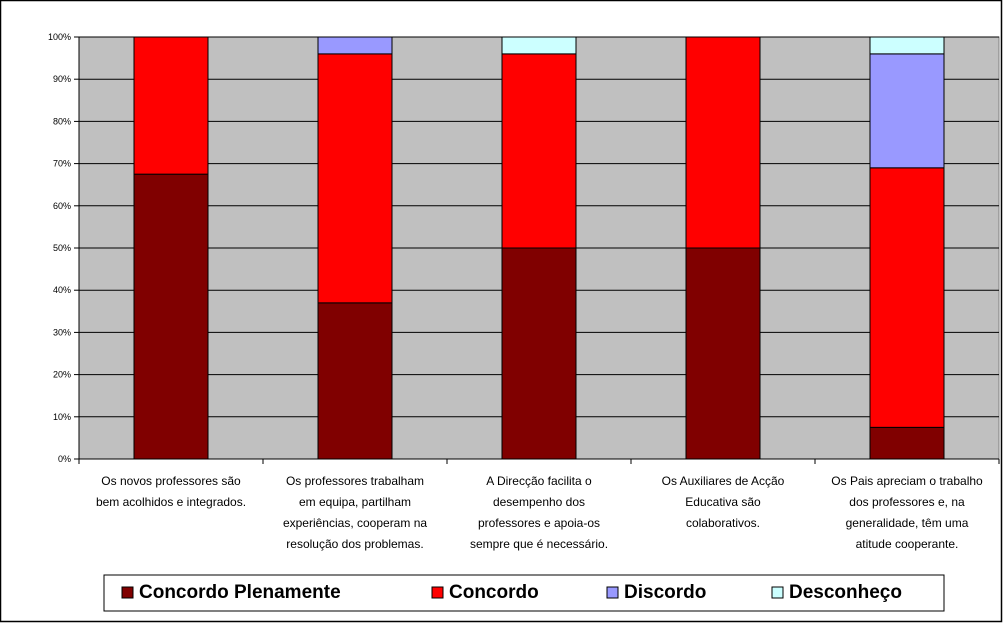 The image size is (1003, 623). What do you see at coordinates (665, 592) in the screenshot?
I see `legend-label: Discordo` at bounding box center [665, 592].